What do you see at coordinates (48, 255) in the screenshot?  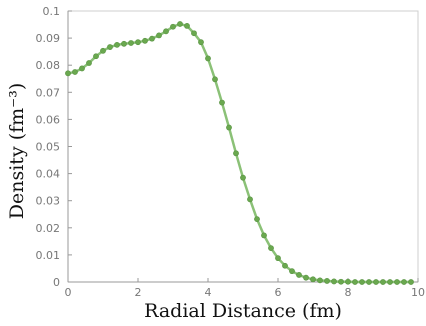 I see `y-tick-label: 0.01` at bounding box center [48, 255].